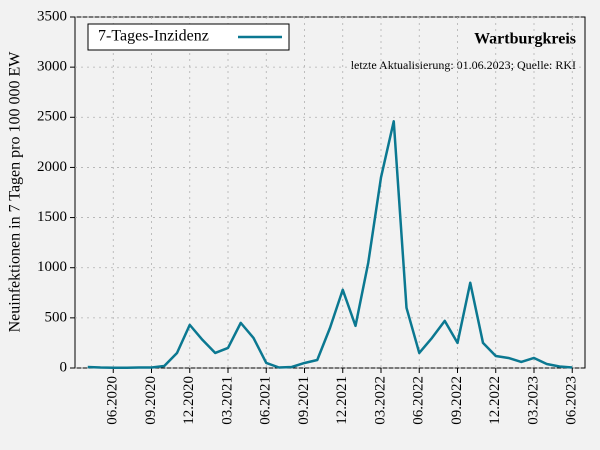 This screenshot has width=600, height=450. I want to click on y-tick-label: 2000, so click(52, 167).